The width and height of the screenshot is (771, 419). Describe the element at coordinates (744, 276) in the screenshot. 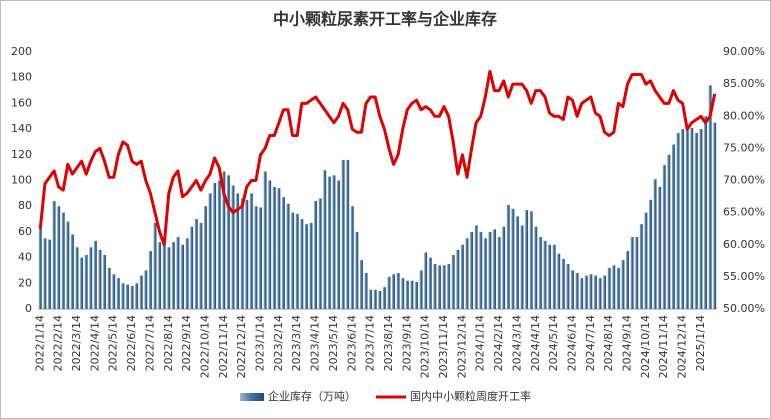

I see `y2-tick-label: 55.00%` at that location.